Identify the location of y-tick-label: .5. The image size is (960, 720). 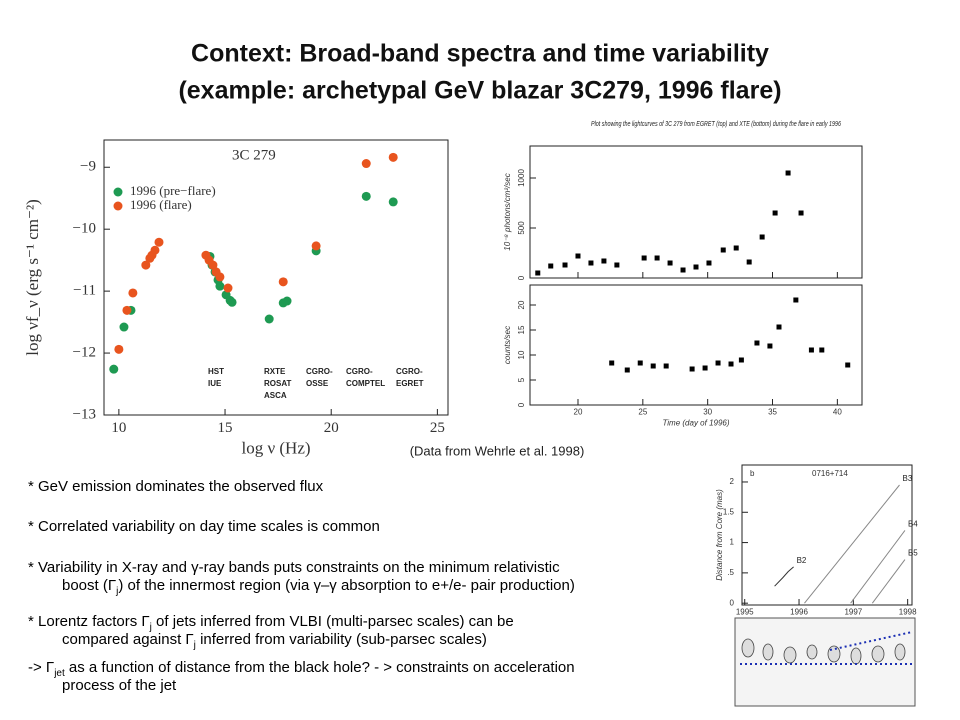
(730, 572).